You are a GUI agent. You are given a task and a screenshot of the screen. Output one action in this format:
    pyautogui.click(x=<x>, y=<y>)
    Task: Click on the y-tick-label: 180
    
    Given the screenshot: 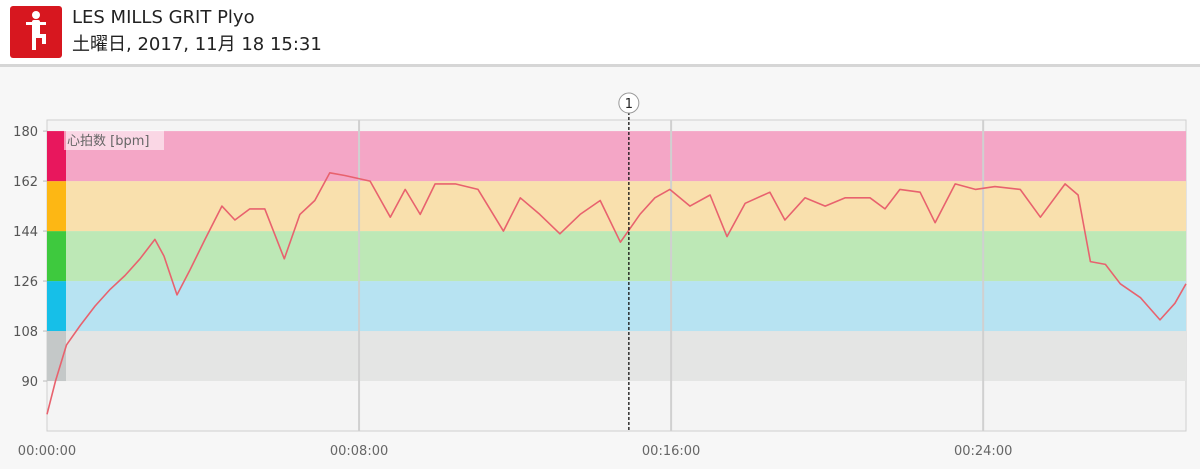 What is the action you would take?
    pyautogui.click(x=25, y=132)
    